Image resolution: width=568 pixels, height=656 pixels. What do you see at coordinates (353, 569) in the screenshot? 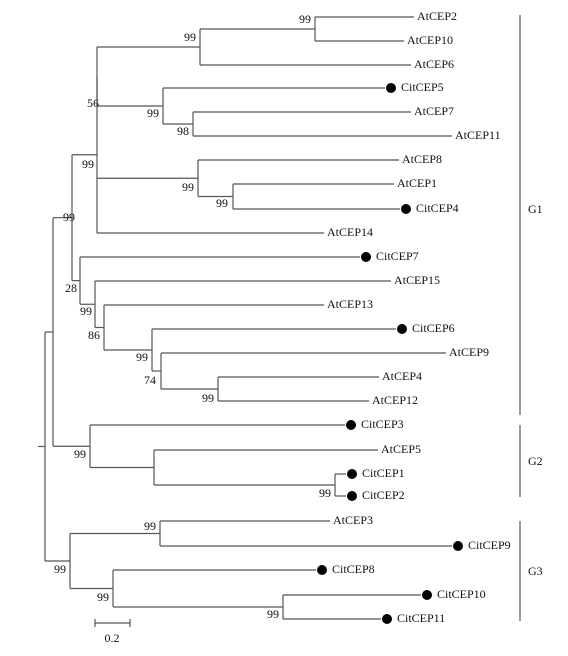
I see `leaf-label: CitCEP8` at bounding box center [353, 569].